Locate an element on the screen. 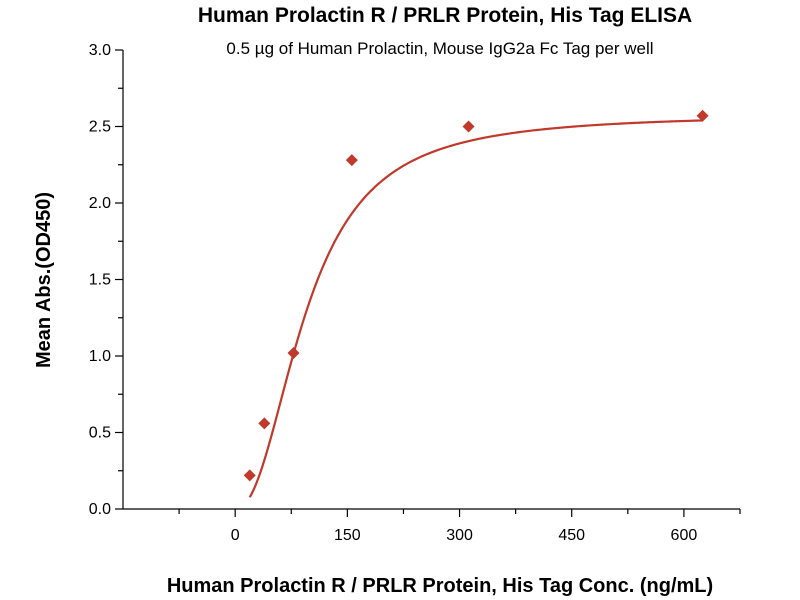 This screenshot has height=600, width=800. y-tick-label: 3.0 is located at coordinates (100, 50).